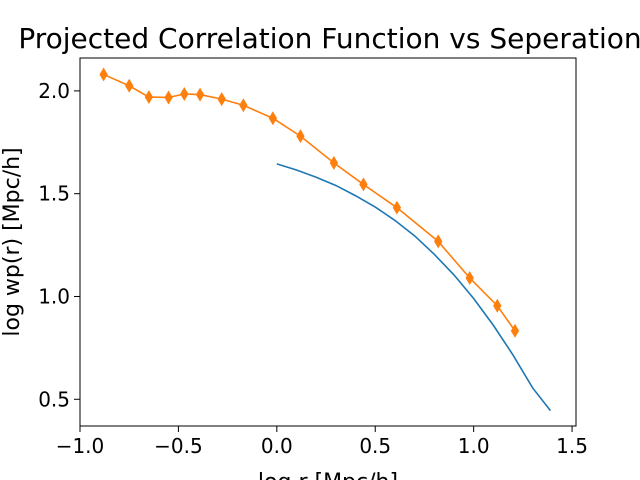 The image size is (640, 480). I want to click on x-tick-label: 1.5, so click(572, 446).